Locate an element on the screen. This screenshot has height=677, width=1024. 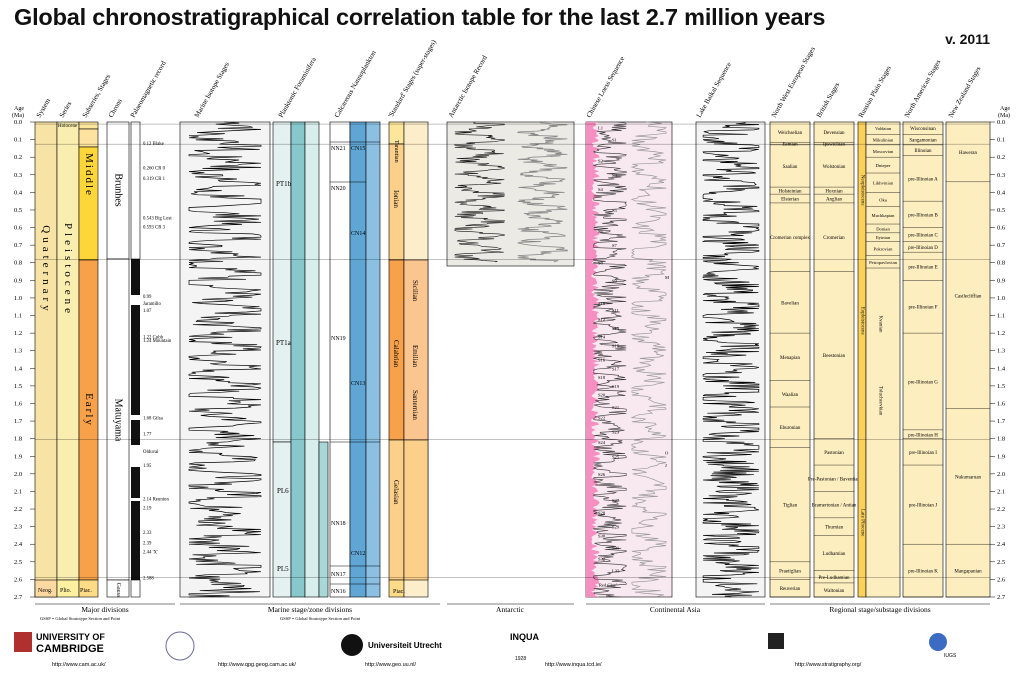
palaeomag-event: 2.588 is located at coordinates (148, 578).